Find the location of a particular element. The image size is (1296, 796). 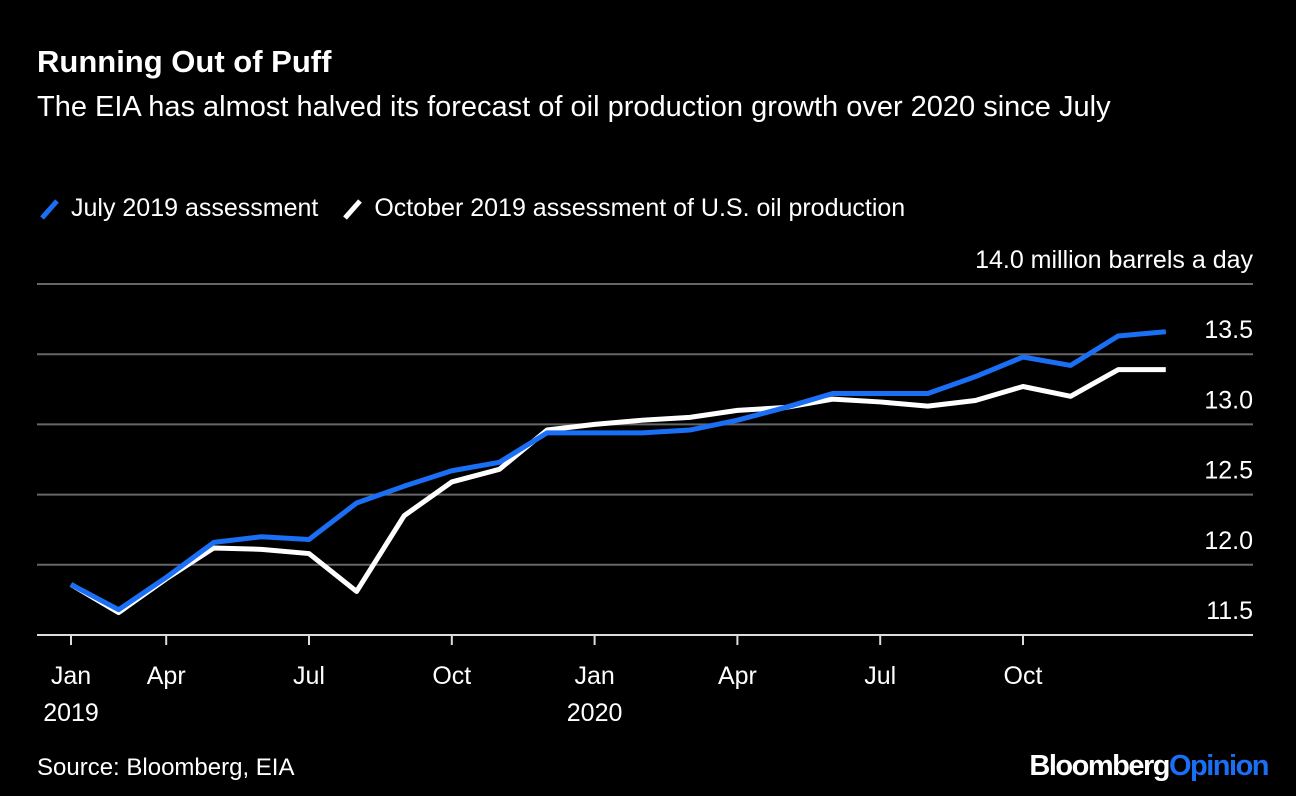

y-tick-label: 12.5 is located at coordinates (1228, 471).